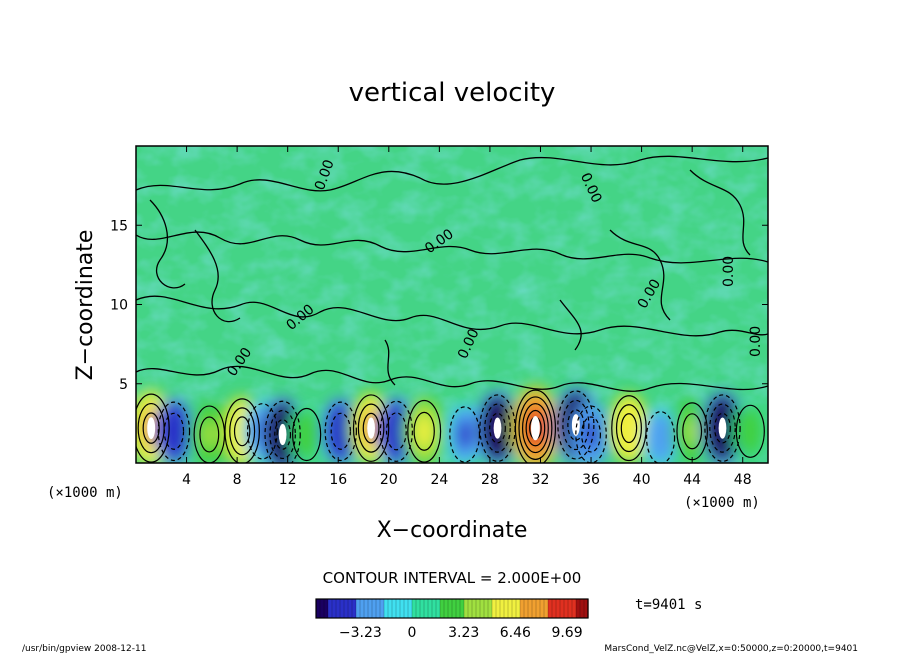  What do you see at coordinates (452, 93) in the screenshot?
I see `chart-title: vertical velocity` at bounding box center [452, 93].